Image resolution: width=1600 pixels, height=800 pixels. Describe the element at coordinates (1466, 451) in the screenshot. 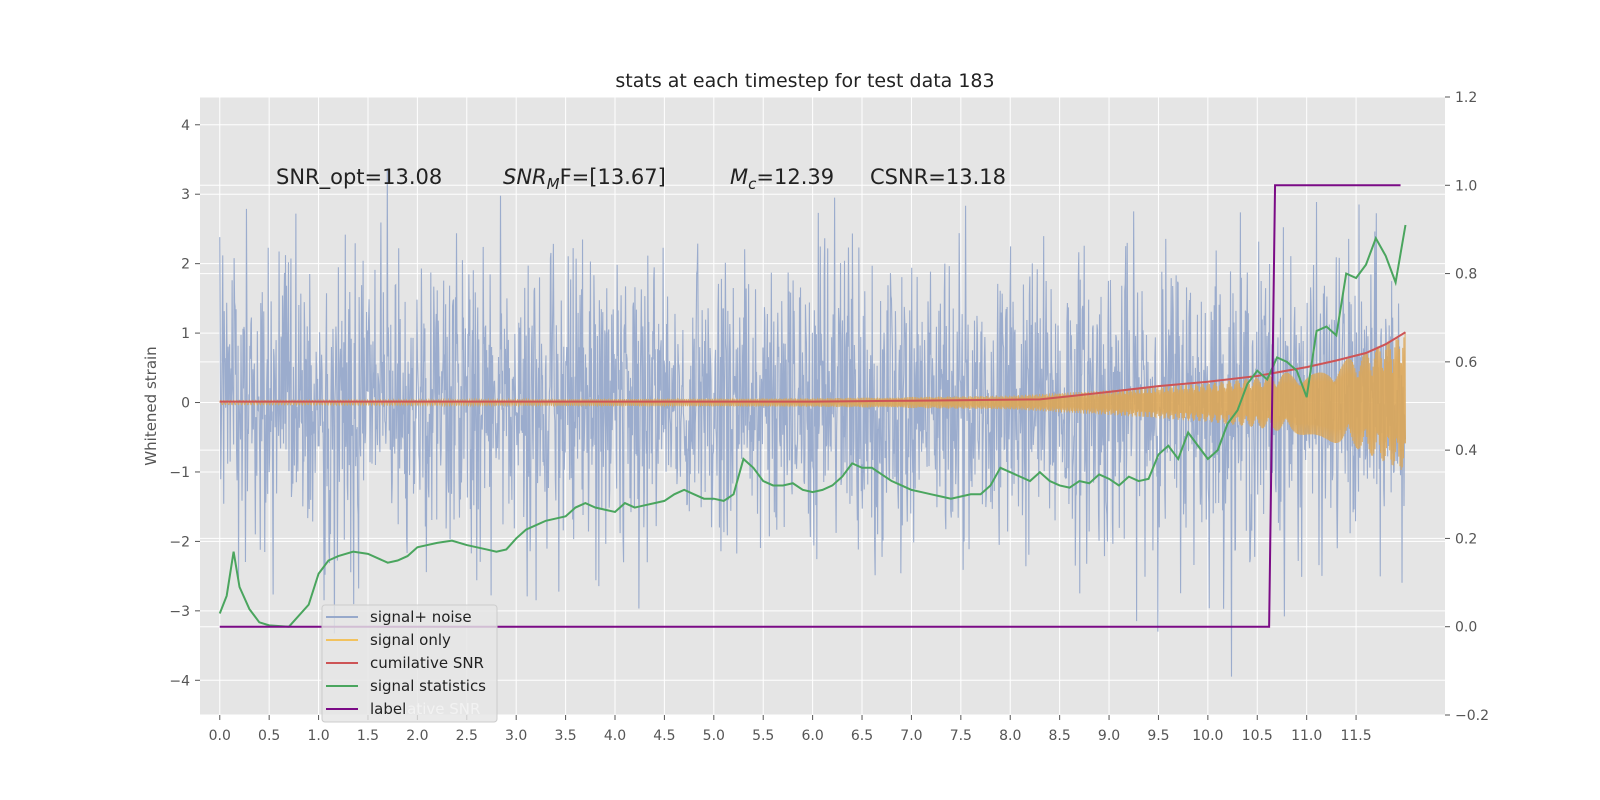

I see `y2-tick-label-0.4: 0.4` at that location.